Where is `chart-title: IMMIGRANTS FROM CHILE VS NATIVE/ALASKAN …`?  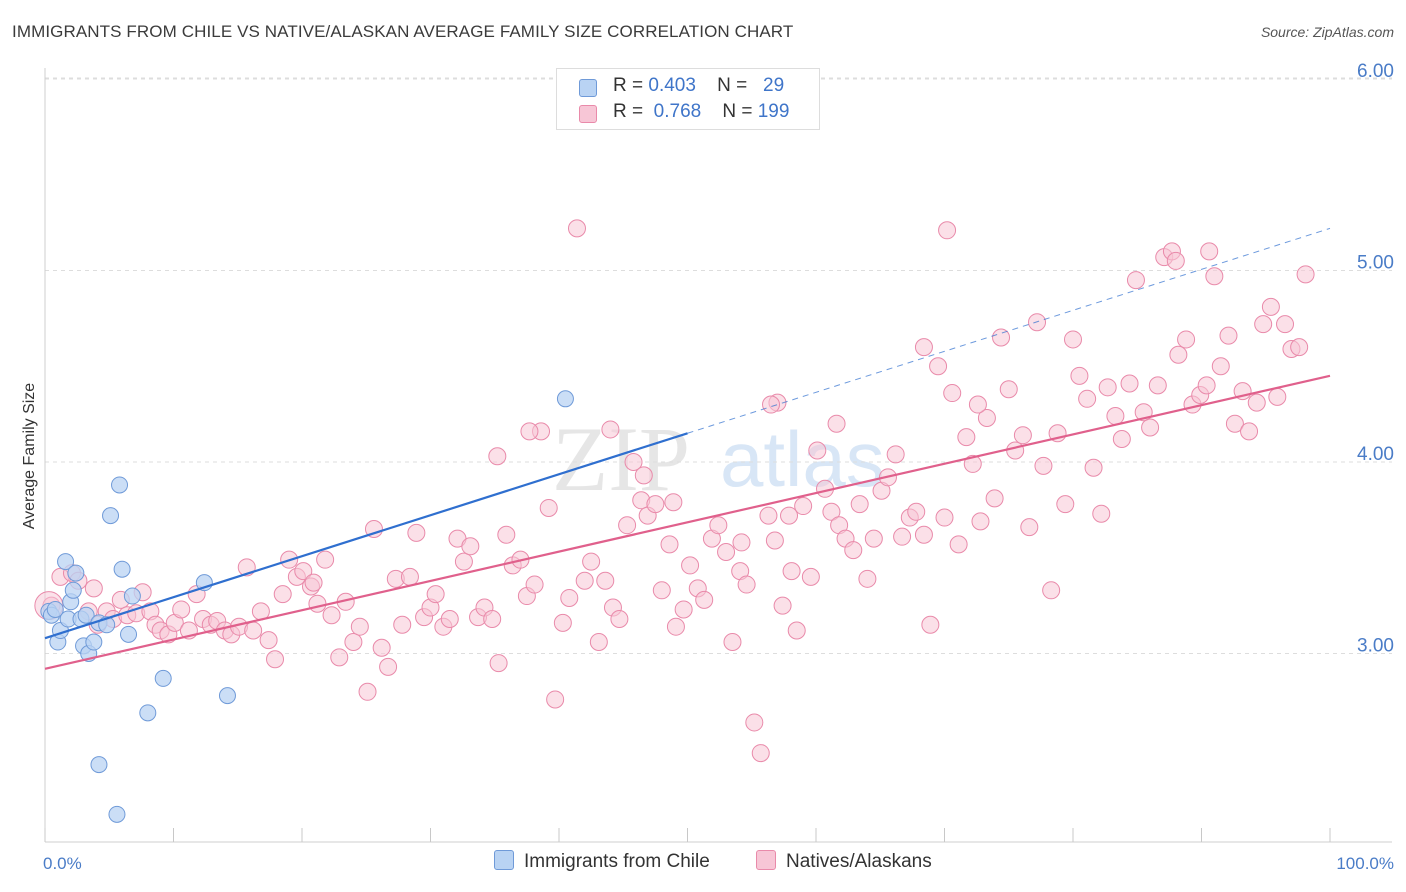 chart-title: IMMIGRANTS FROM CHILE VS NATIVE/ALASKAN … is located at coordinates (403, 31).